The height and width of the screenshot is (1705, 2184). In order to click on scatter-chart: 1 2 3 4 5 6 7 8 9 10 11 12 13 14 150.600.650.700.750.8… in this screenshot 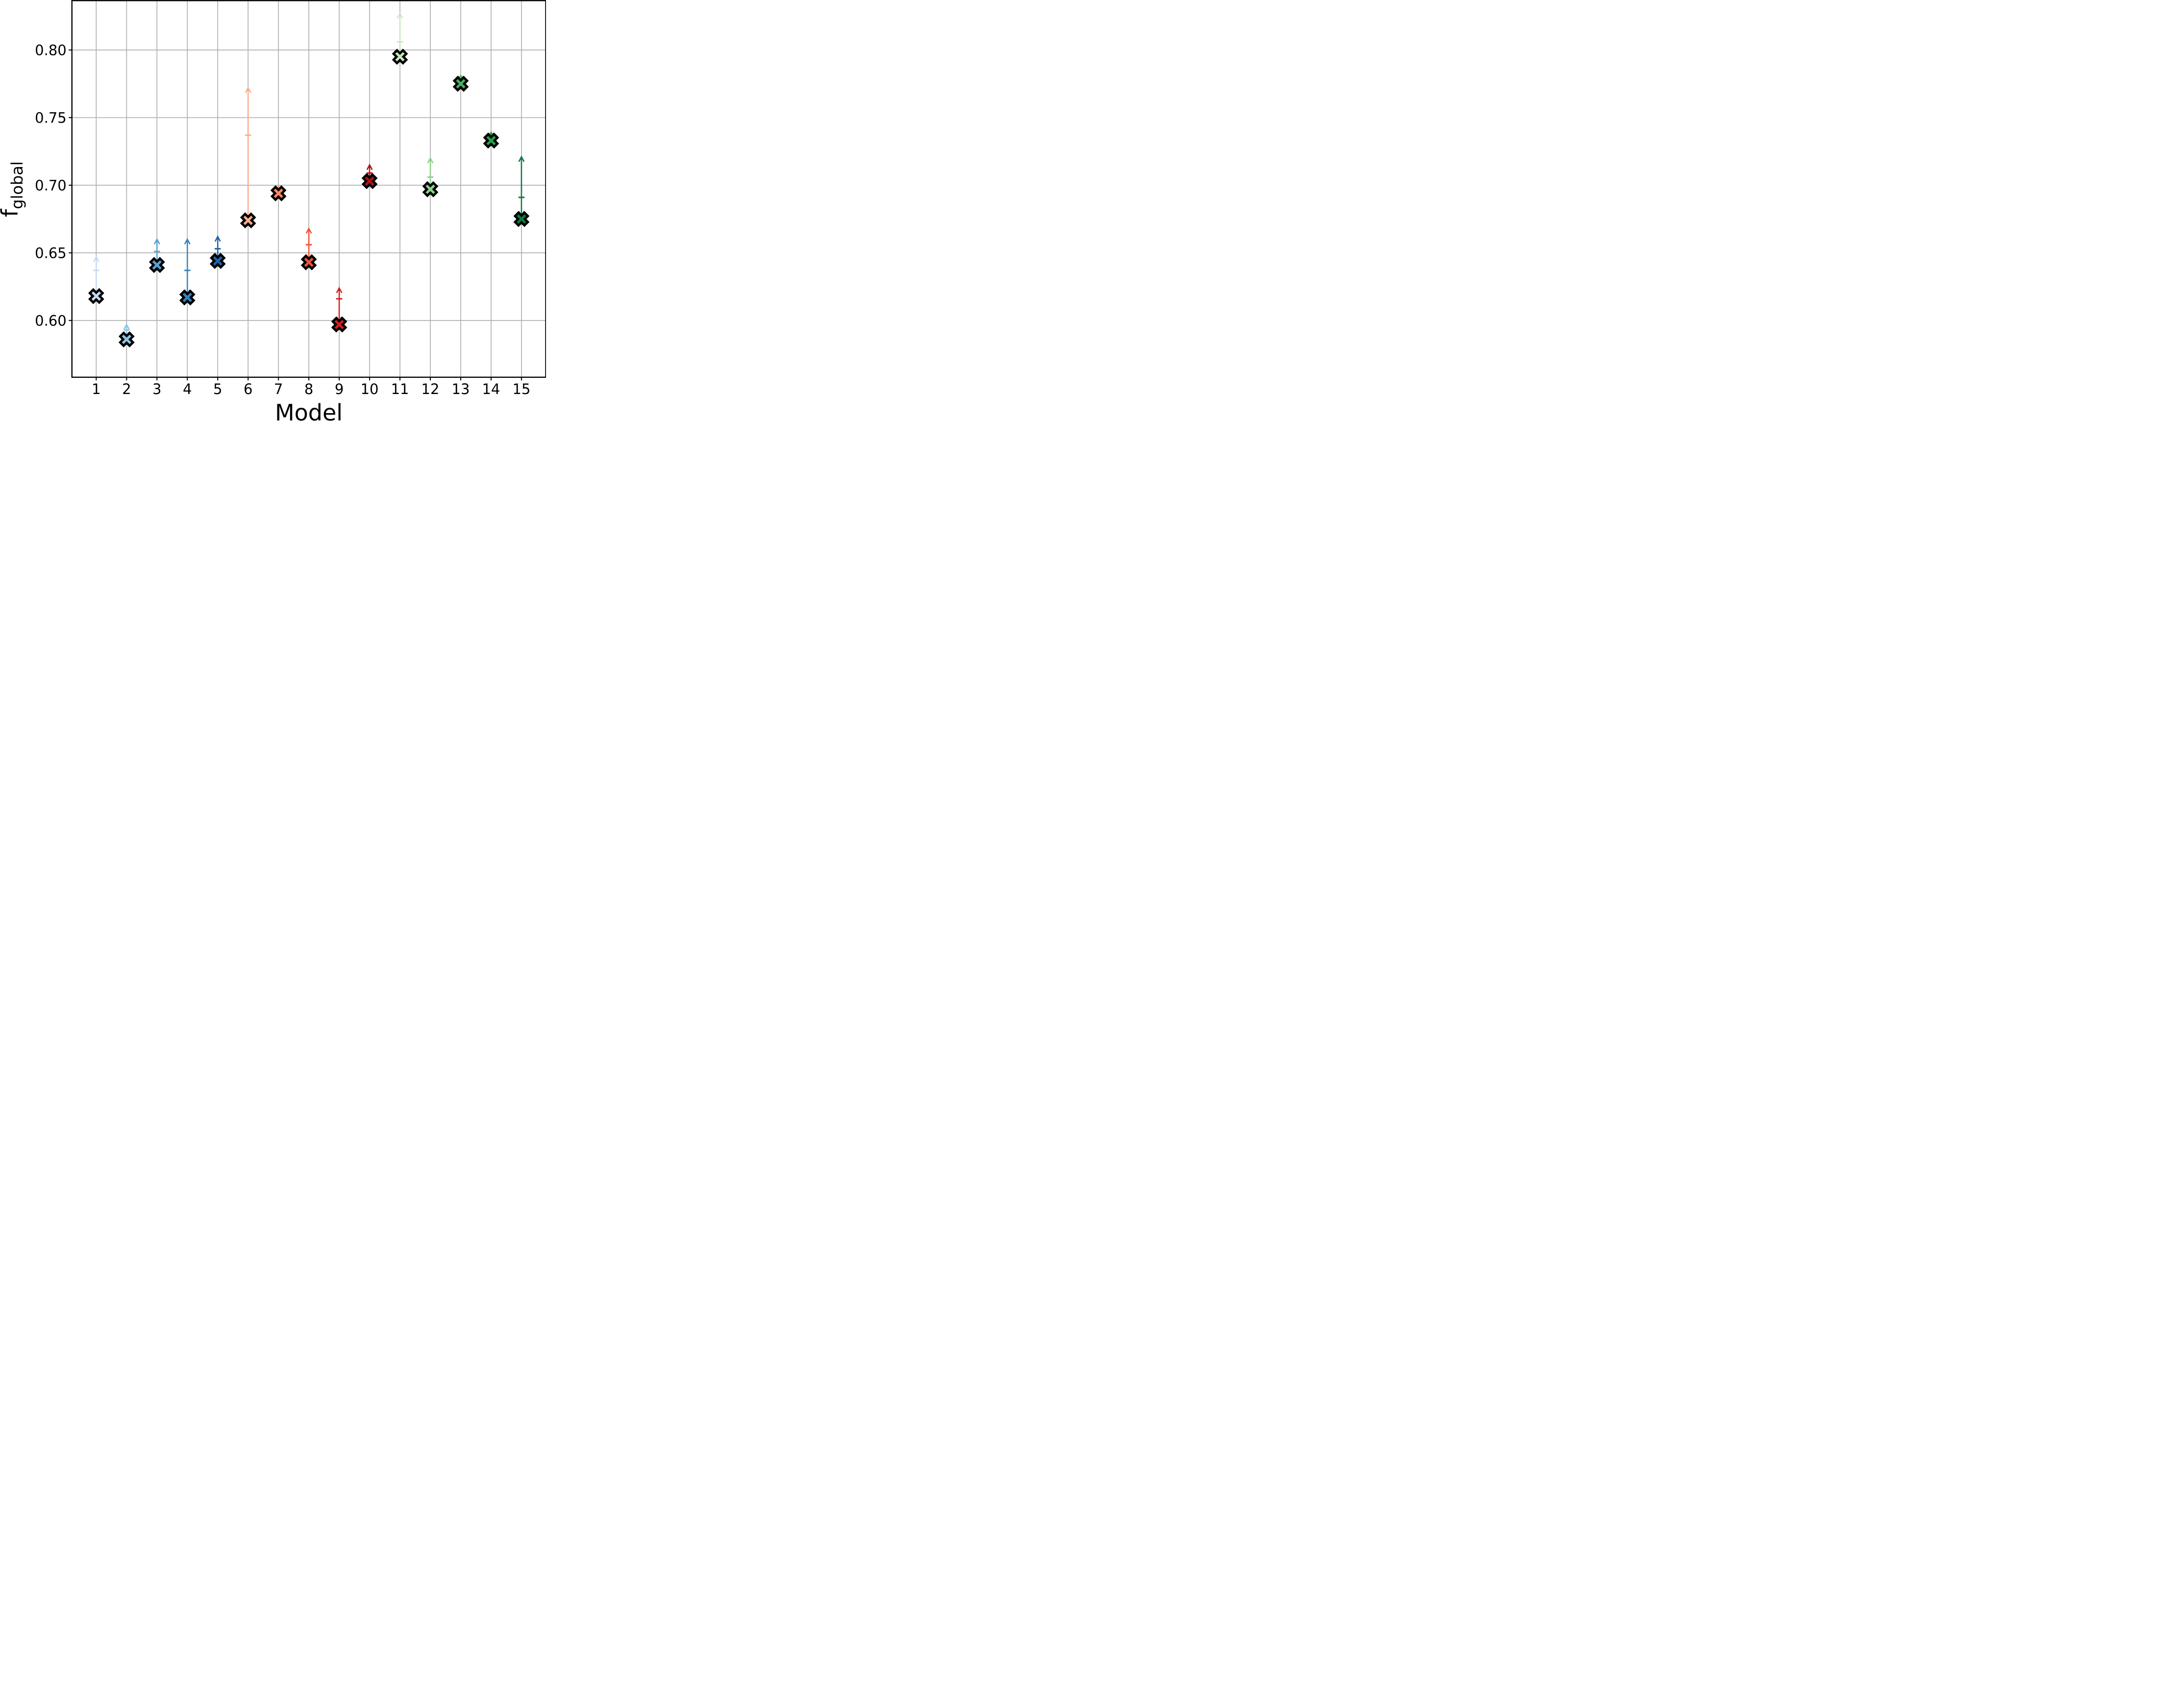, I will do `click(273, 213)`.